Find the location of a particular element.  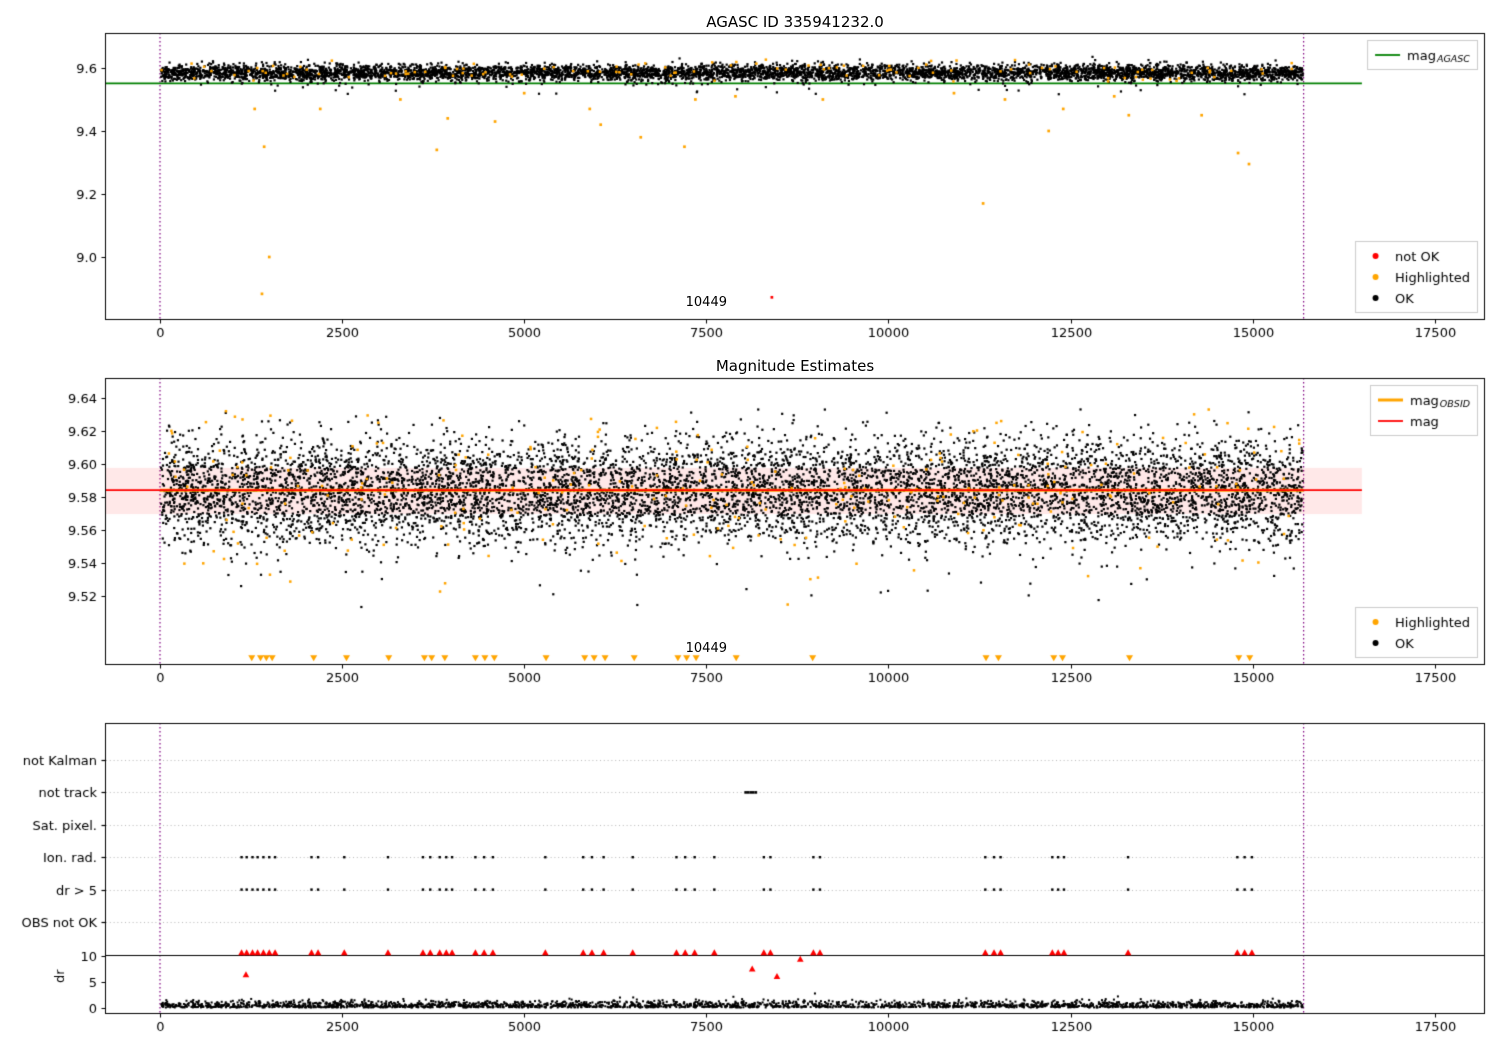

plot1-annotation: 10449 is located at coordinates (706, 302).